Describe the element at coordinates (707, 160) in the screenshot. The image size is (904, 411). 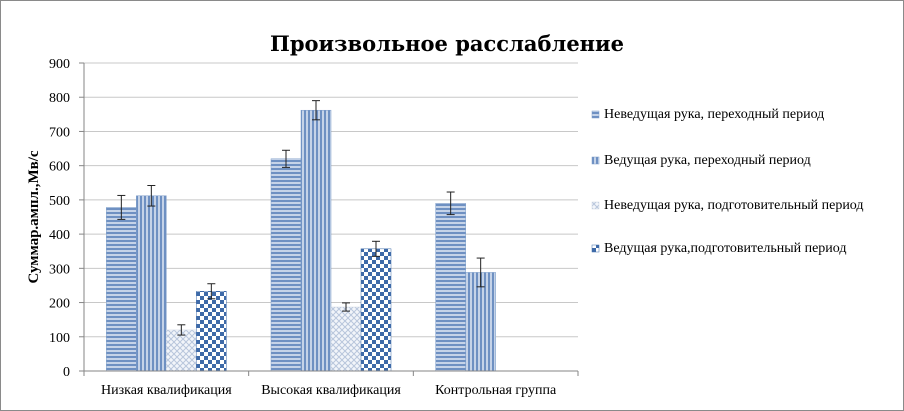
I see `legend-label: Ведущая рука, переходный период` at that location.